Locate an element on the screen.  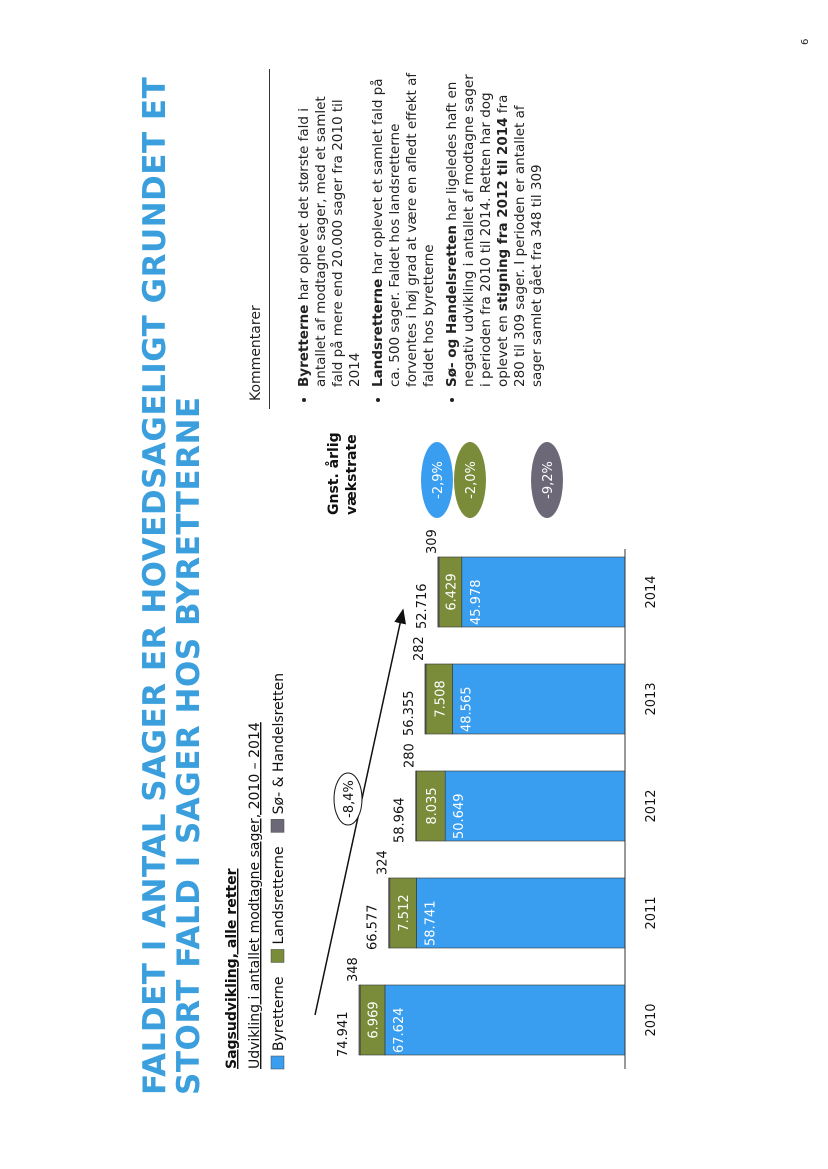
x-tick-label: 2013 is located at coordinates (651, 698).